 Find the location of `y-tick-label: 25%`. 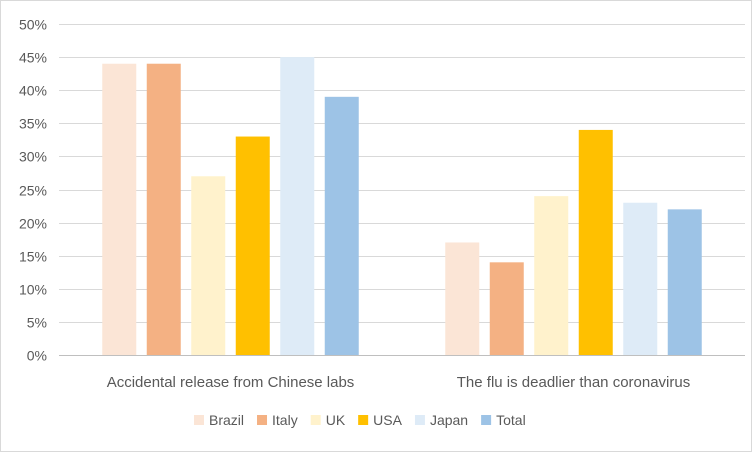

y-tick-label: 25% is located at coordinates (33, 191).